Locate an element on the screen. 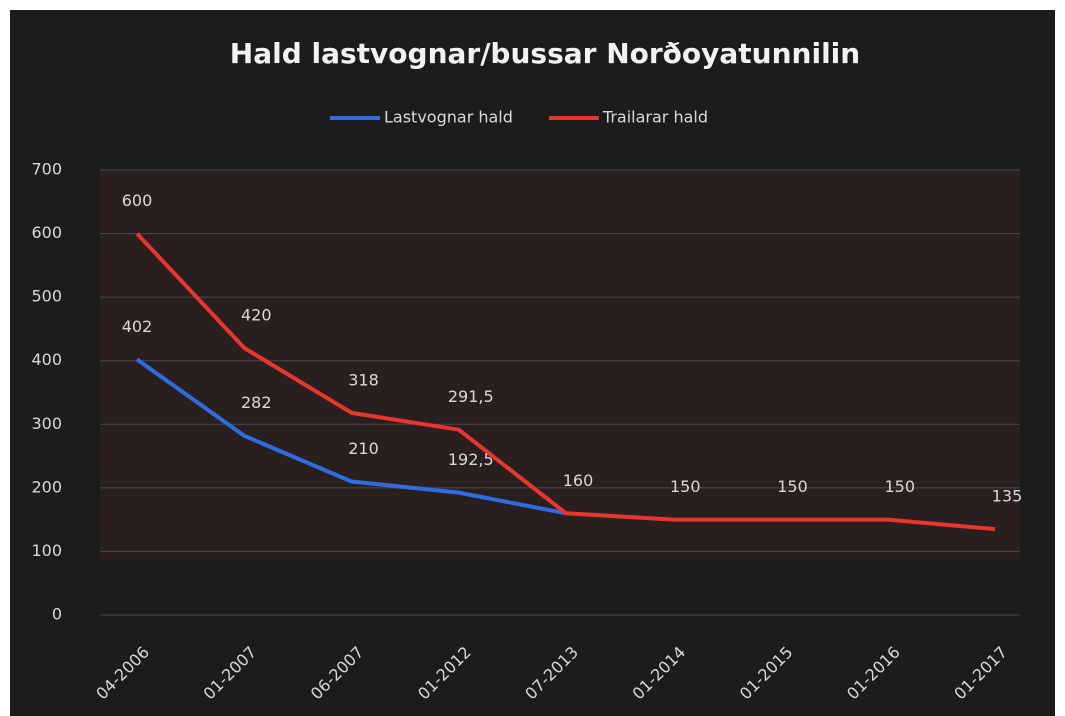  y-tick-label: 300 is located at coordinates (46, 423).